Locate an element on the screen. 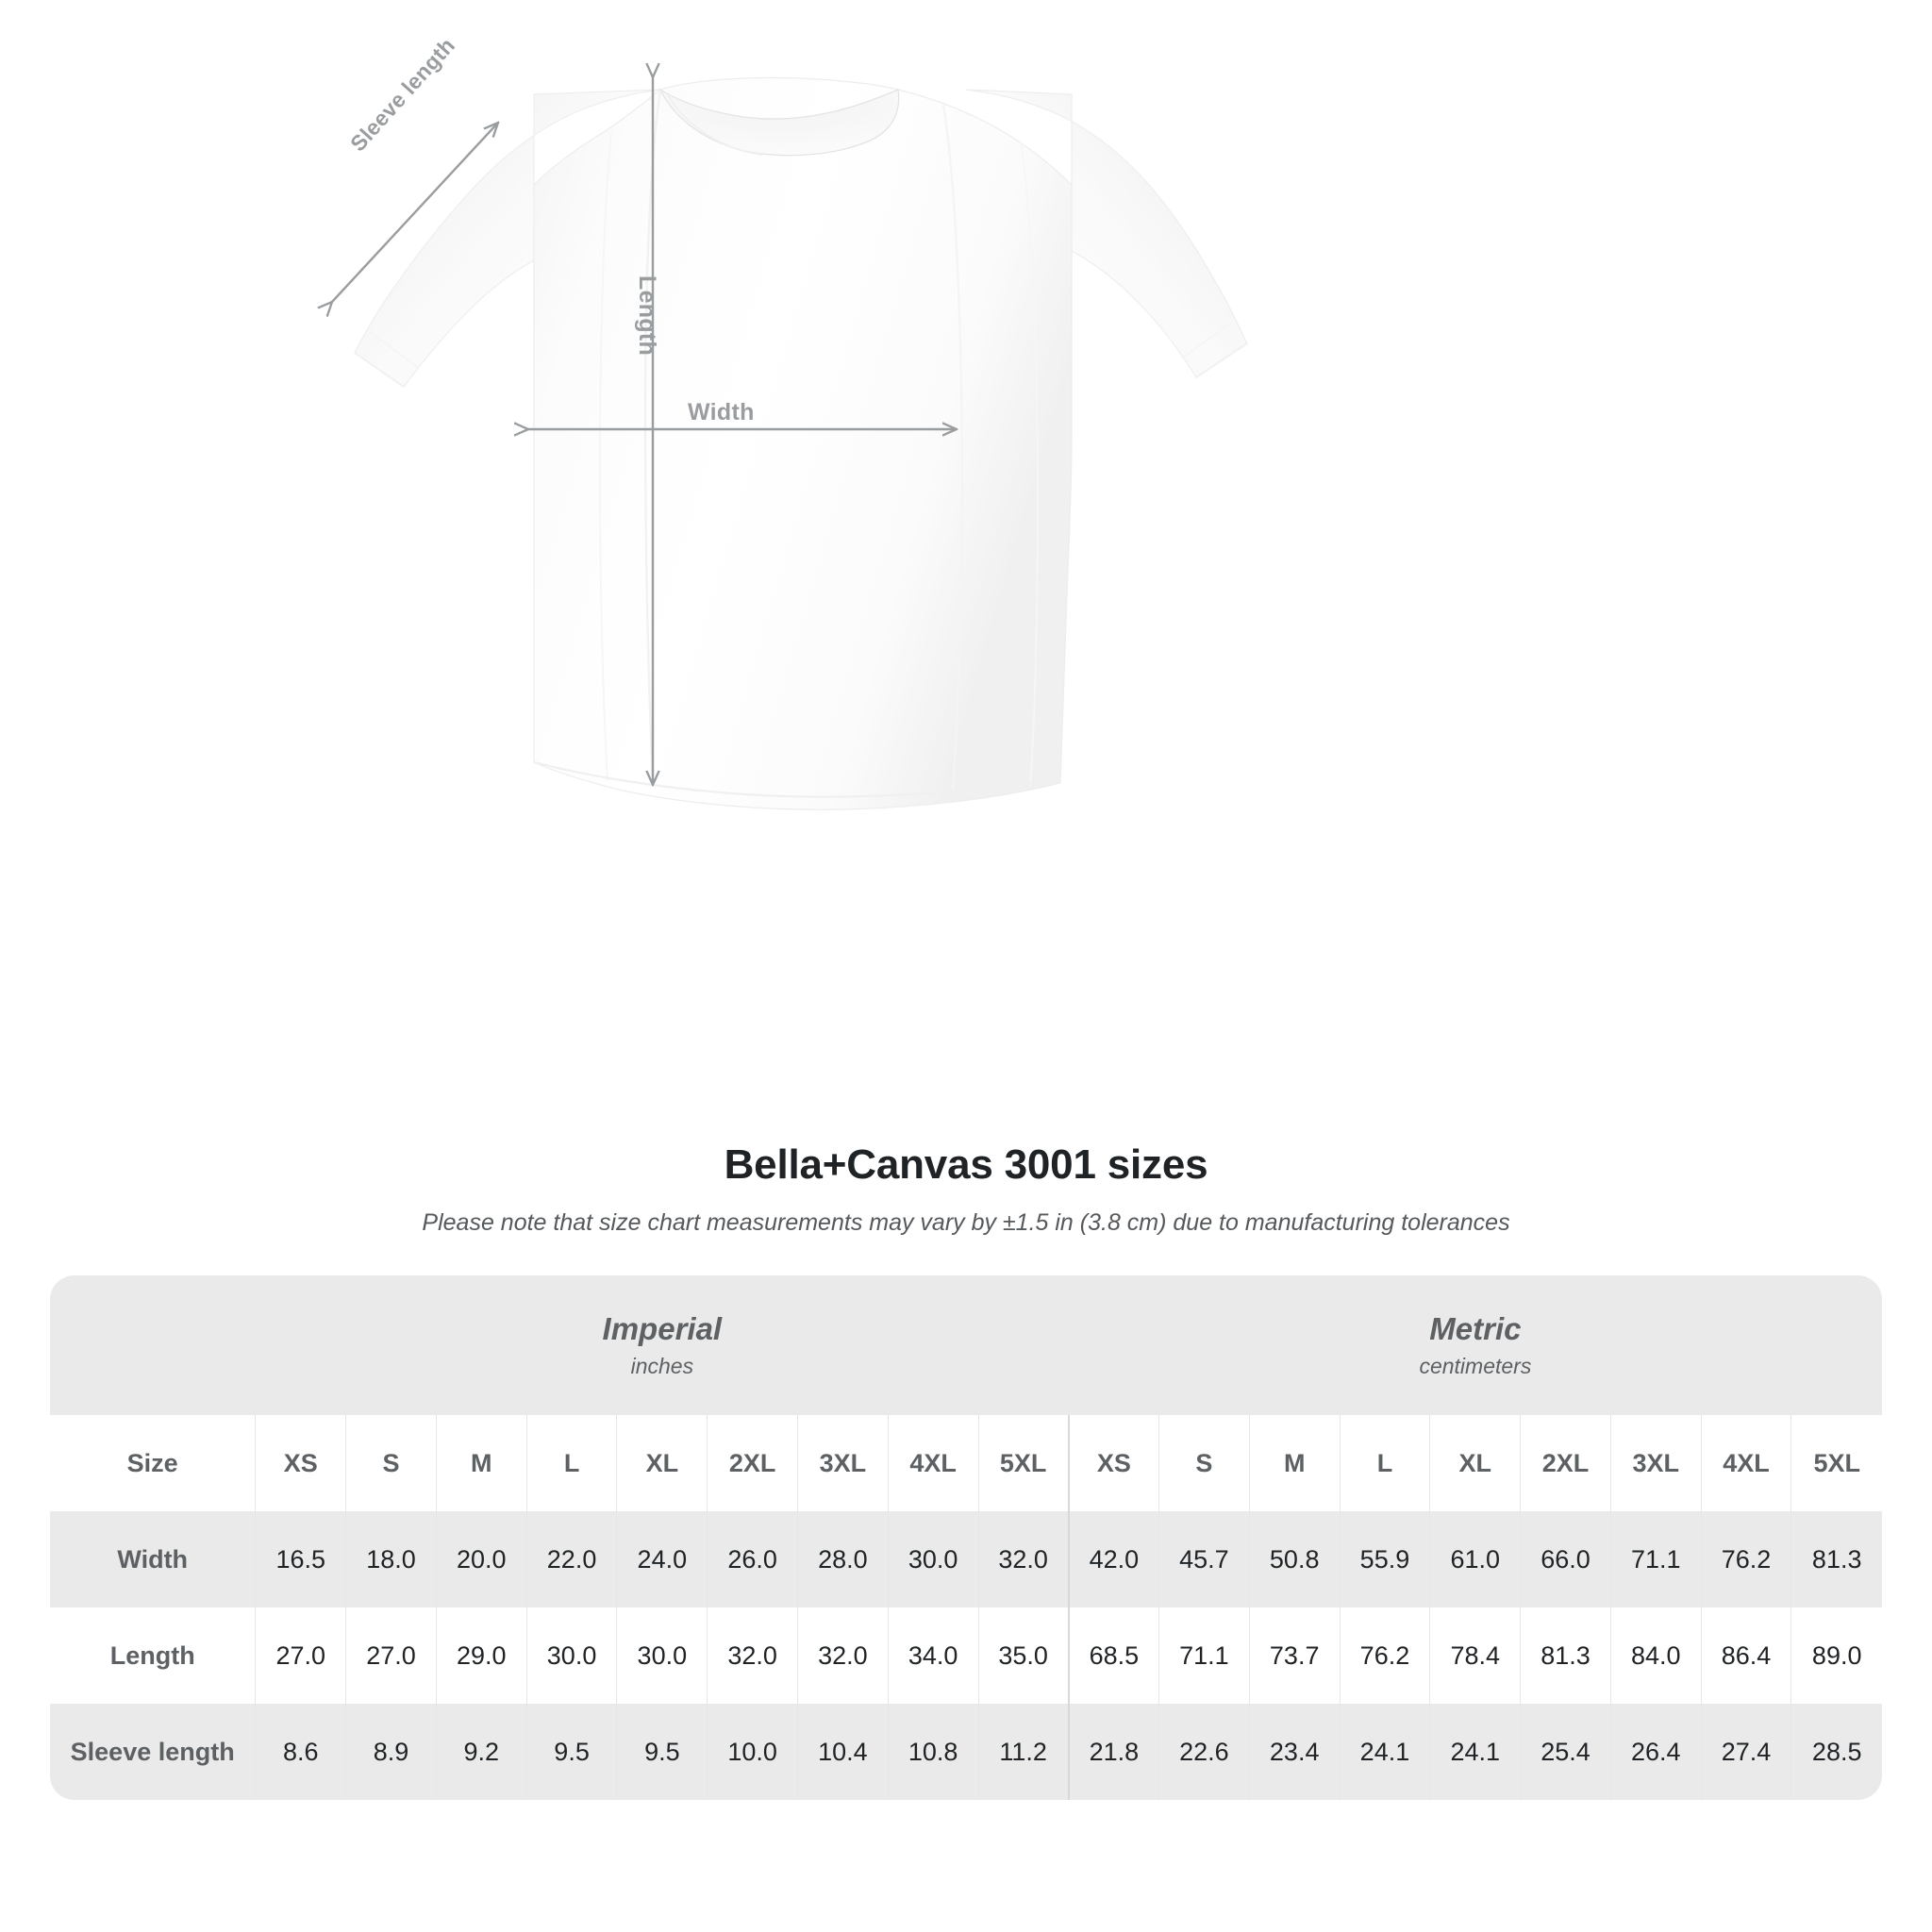  cell-width-metric-3xl: 71.1 is located at coordinates (1655, 1559).